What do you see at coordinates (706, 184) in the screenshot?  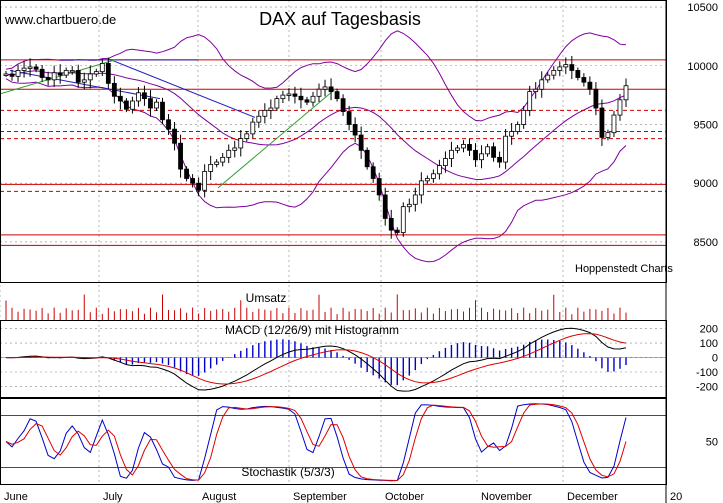 I see `price-tick-label: 9000` at bounding box center [706, 184].